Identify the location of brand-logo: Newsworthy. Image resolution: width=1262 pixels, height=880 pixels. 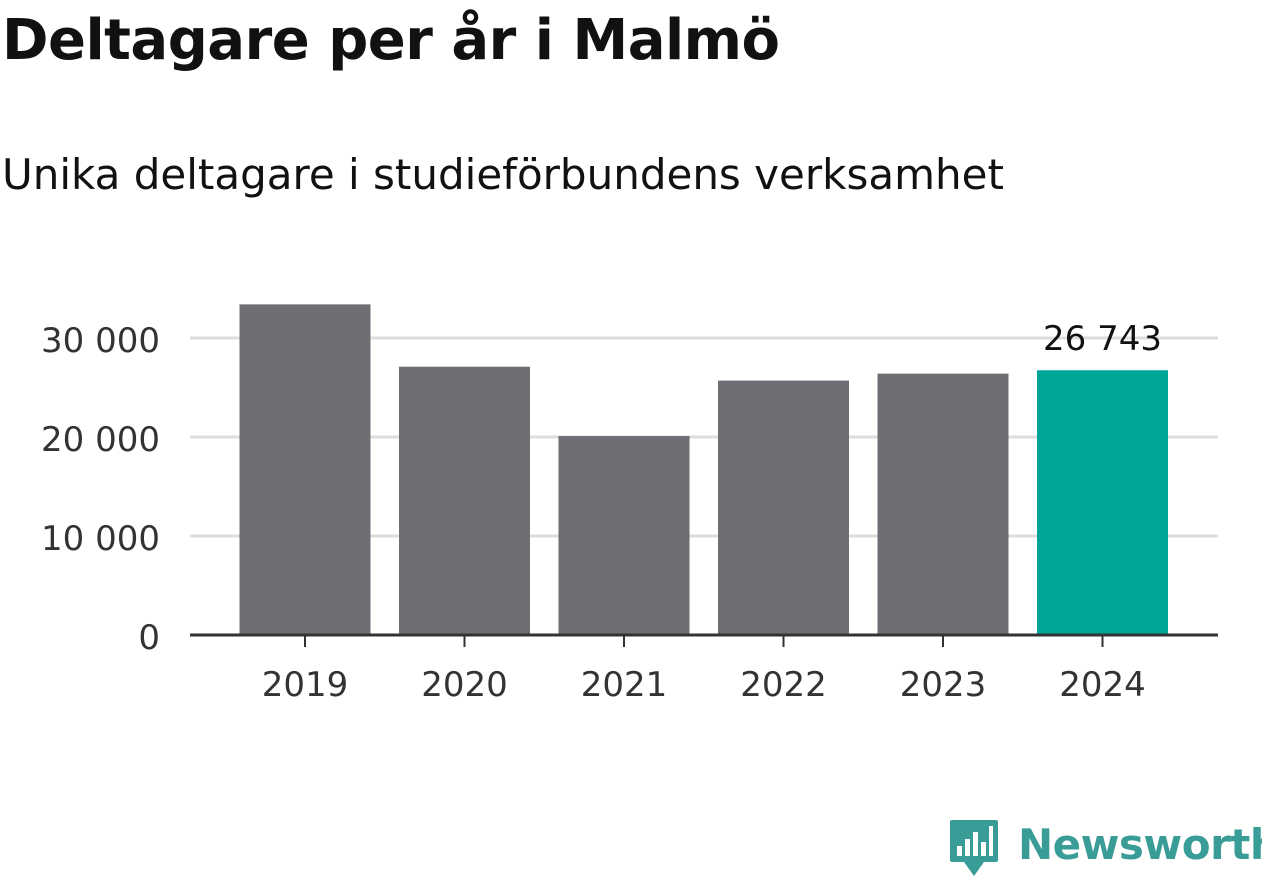
(1105, 849).